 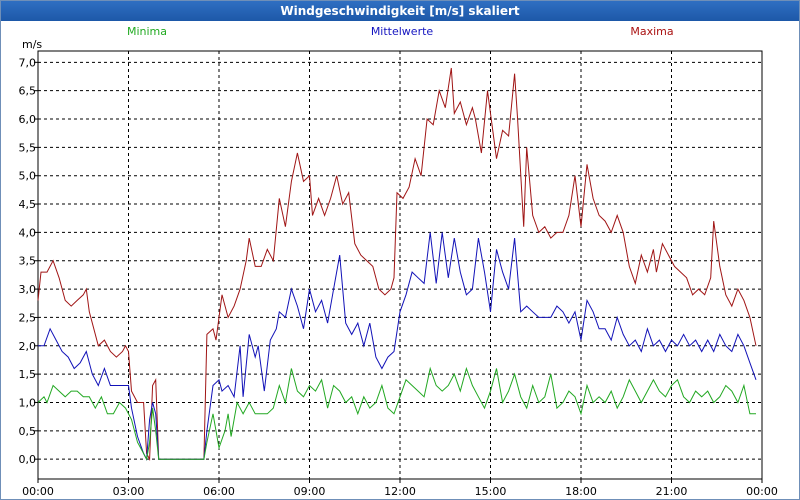 What do you see at coordinates (28, 62) in the screenshot?
I see `y-tick-label: 7,0` at bounding box center [28, 62].